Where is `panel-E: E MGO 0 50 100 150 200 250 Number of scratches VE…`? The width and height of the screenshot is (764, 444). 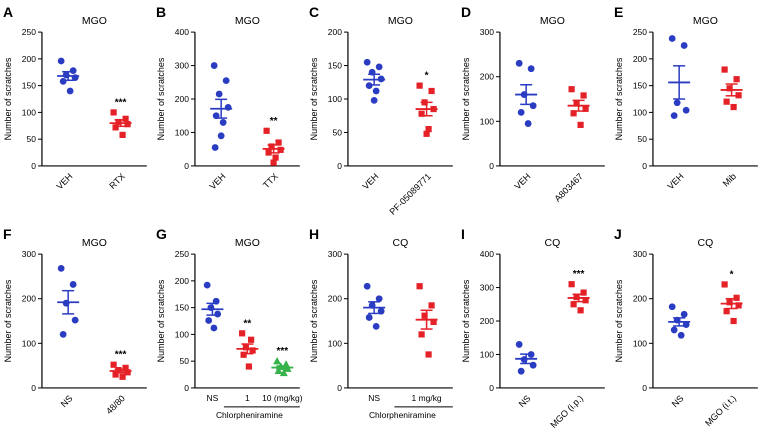 panel-E: E MGO 0 50 100 150 200 250 Number of scratches VE… is located at coordinates (686, 97).